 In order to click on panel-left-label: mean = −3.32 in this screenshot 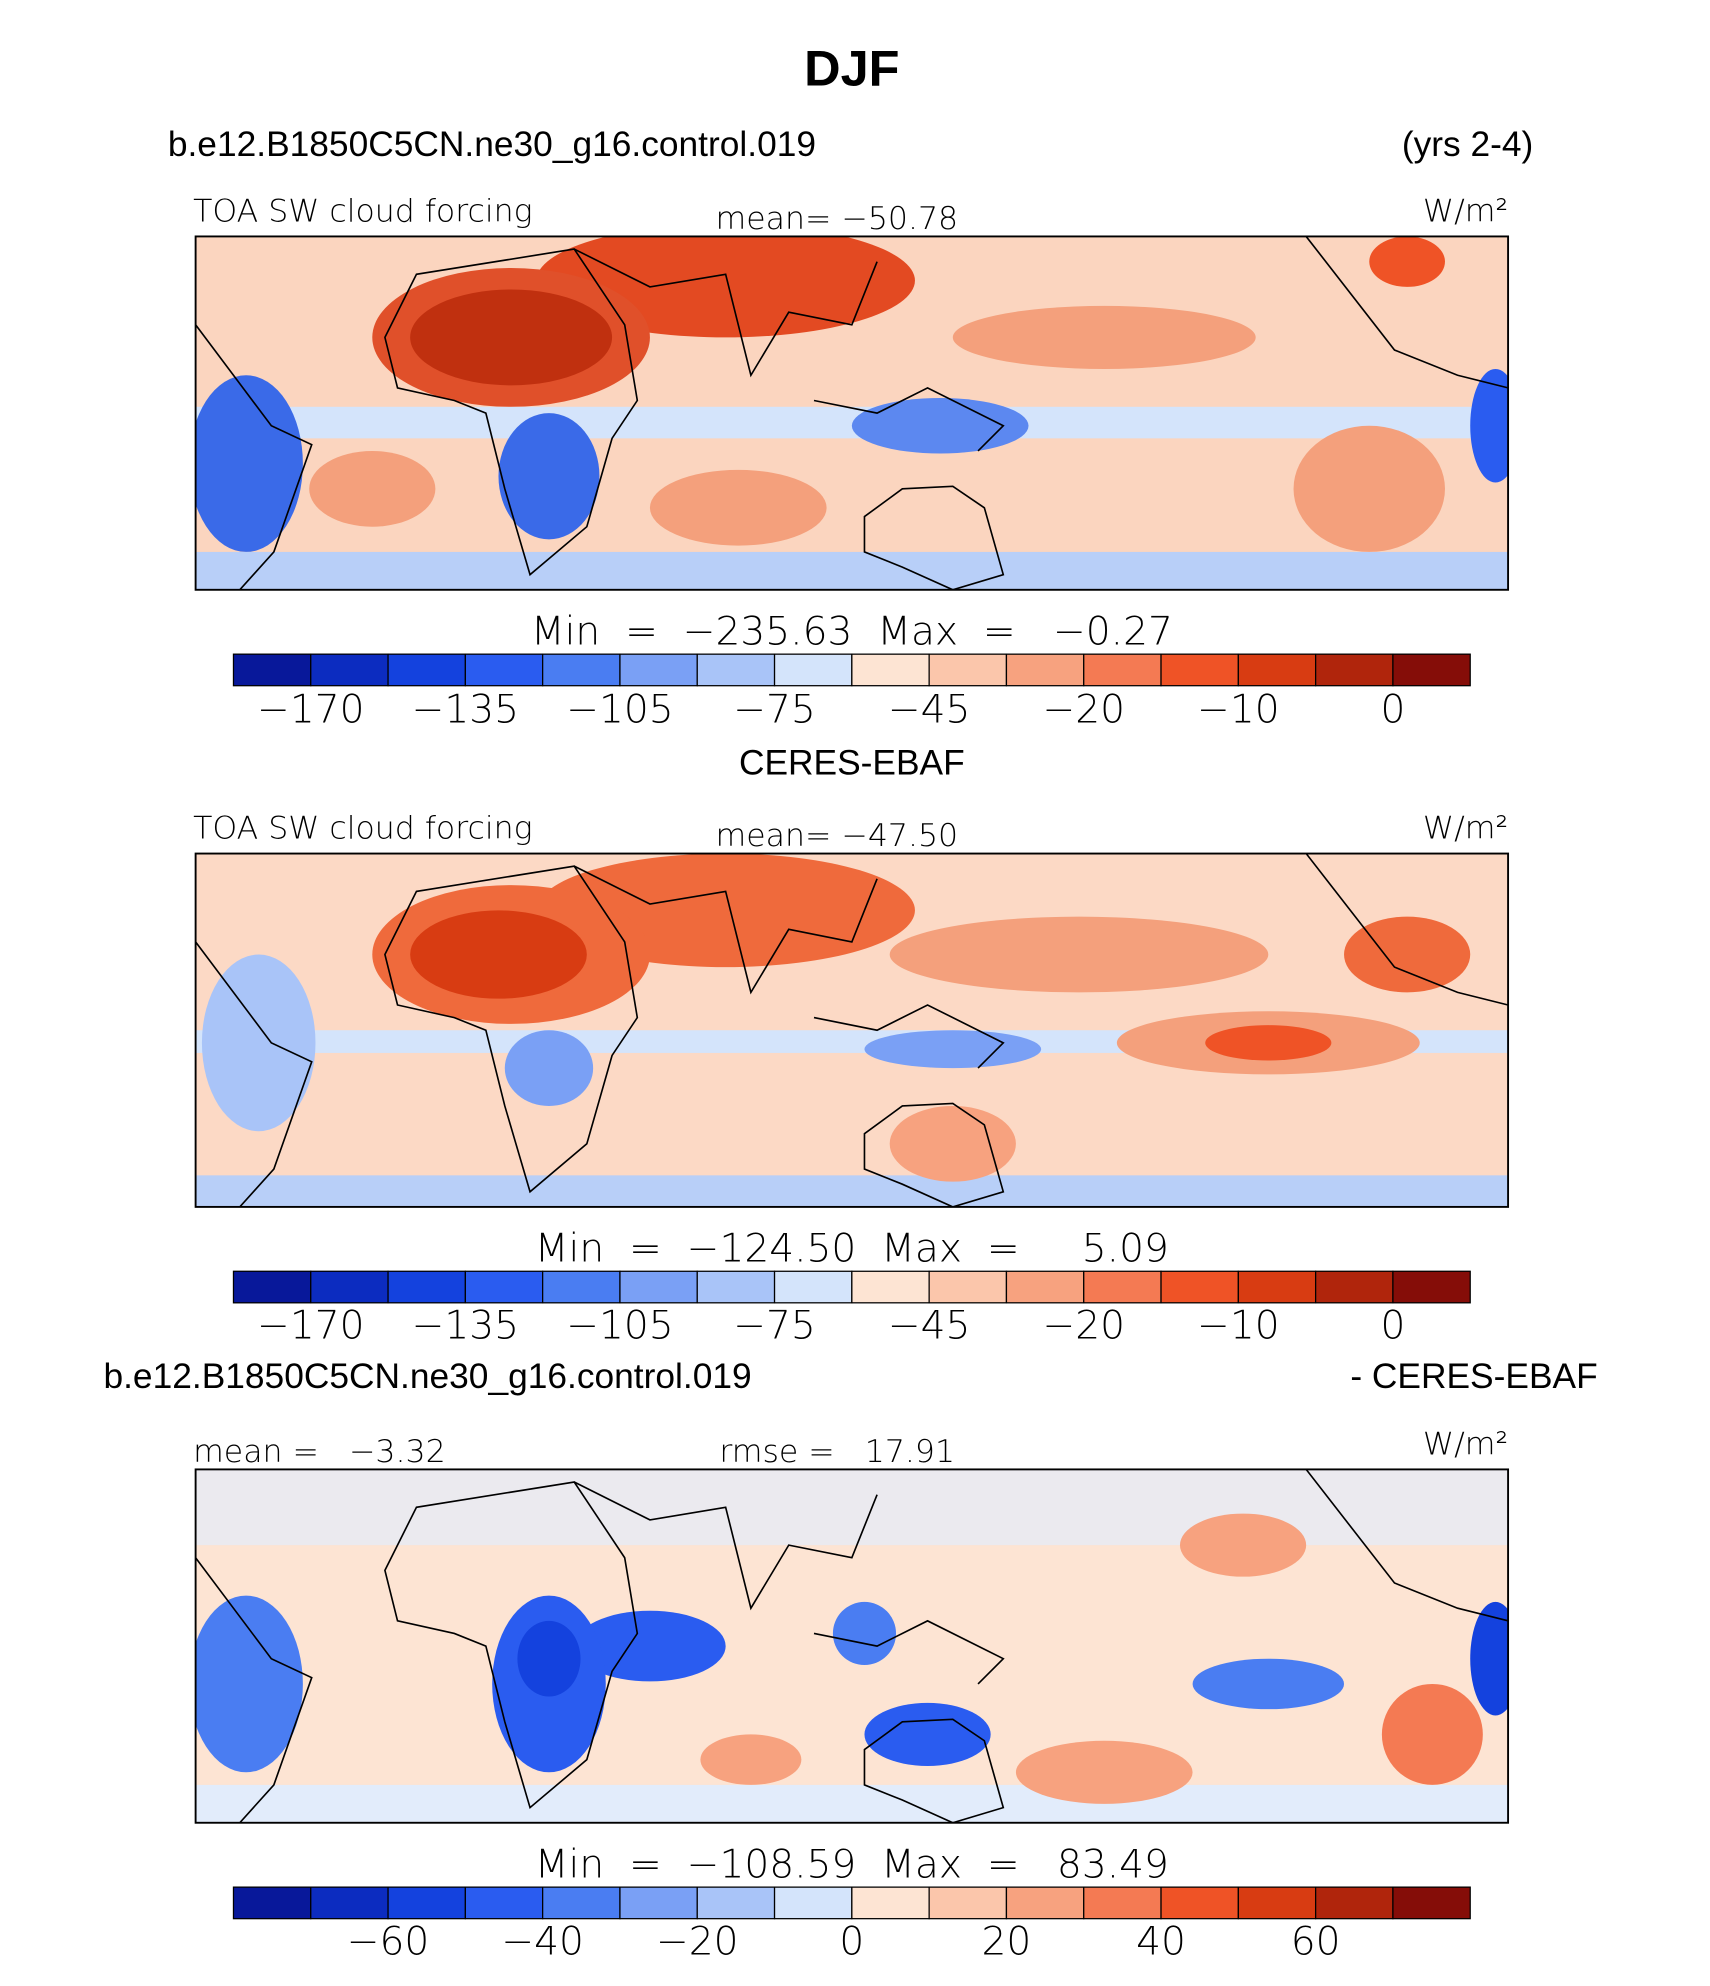, I will do `click(319, 1452)`.